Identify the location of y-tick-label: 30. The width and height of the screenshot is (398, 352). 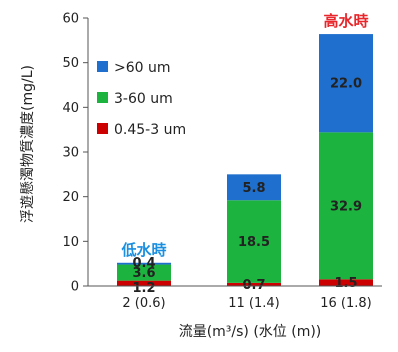
(70, 153).